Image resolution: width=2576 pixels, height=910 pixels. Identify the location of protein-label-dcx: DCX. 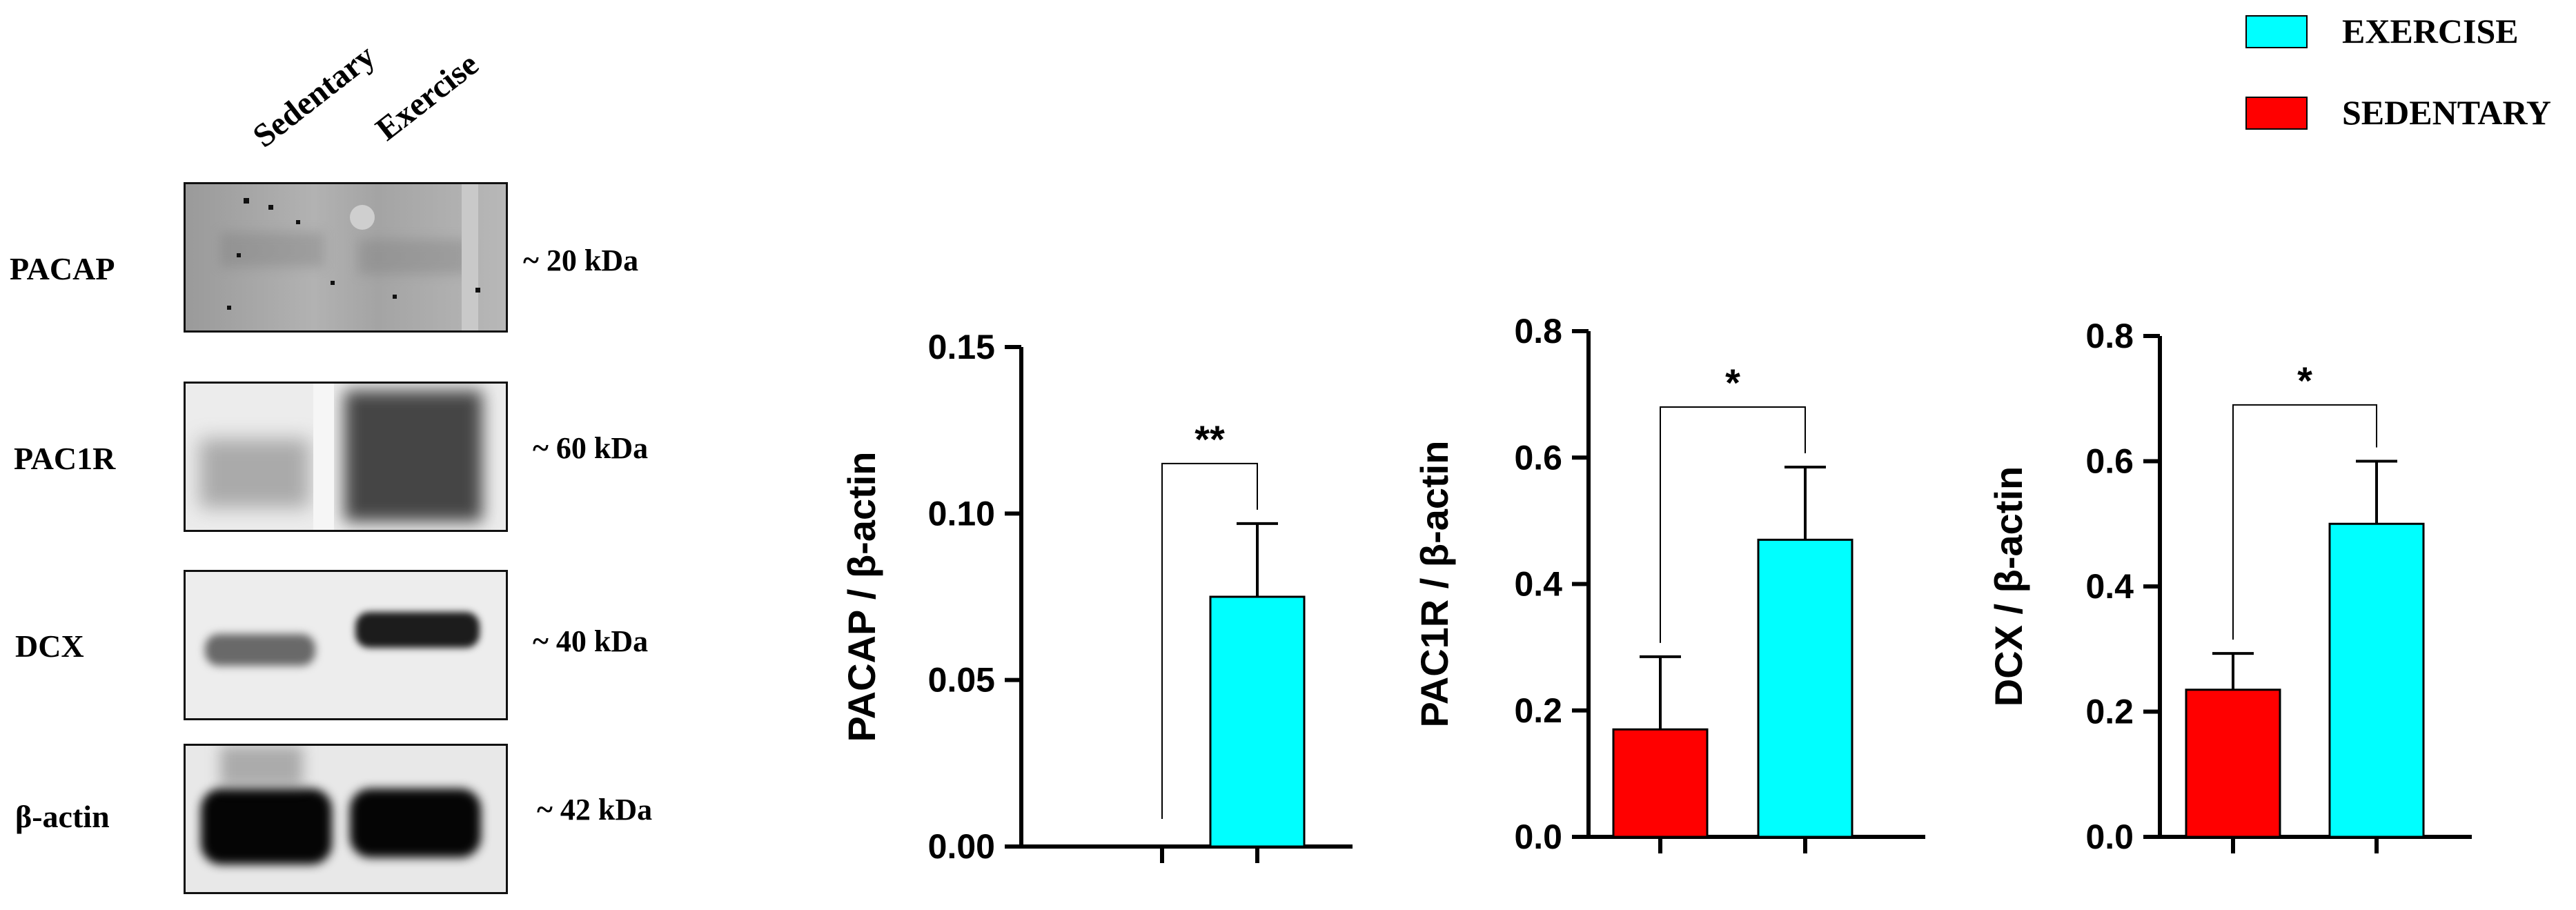
(49, 646).